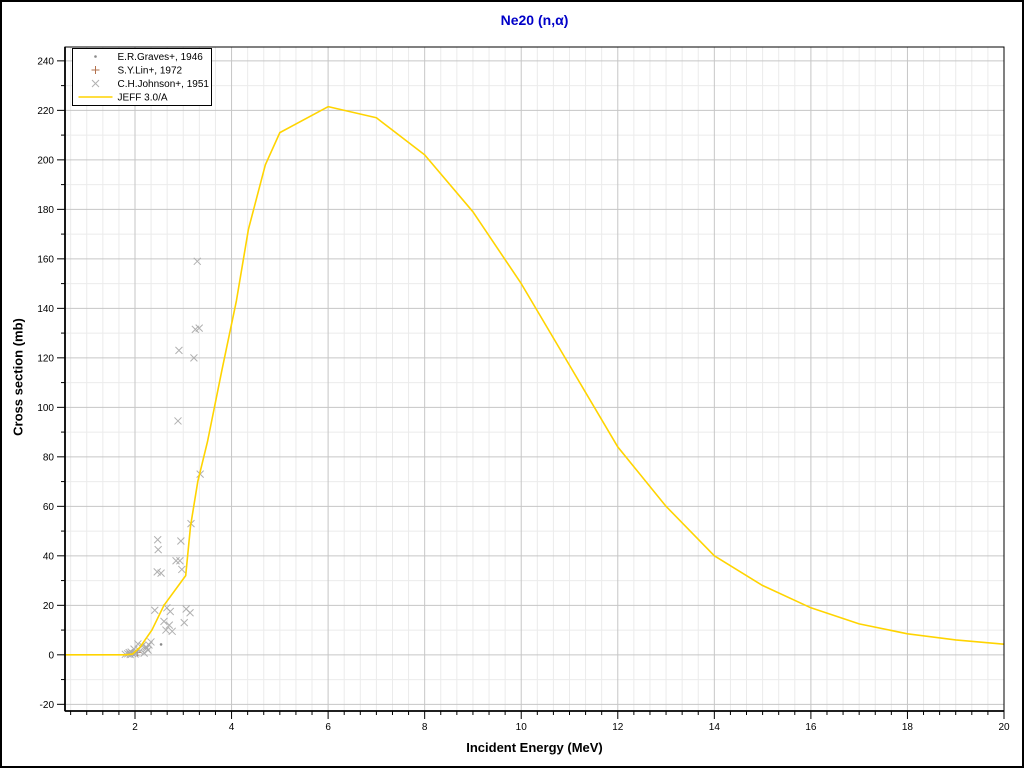 This screenshot has width=1024, height=768. Describe the element at coordinates (164, 84) in the screenshot. I see `legend-entry-label: C.H.Johnson+, 1951` at that location.